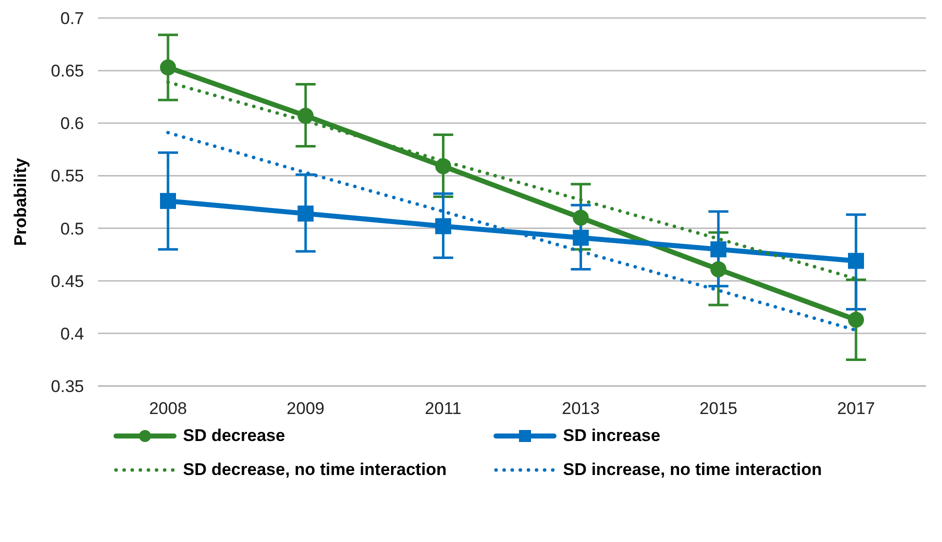 This screenshot has width=942, height=542. What do you see at coordinates (67, 386) in the screenshot?
I see `y-tick-label: 0.35` at bounding box center [67, 386].